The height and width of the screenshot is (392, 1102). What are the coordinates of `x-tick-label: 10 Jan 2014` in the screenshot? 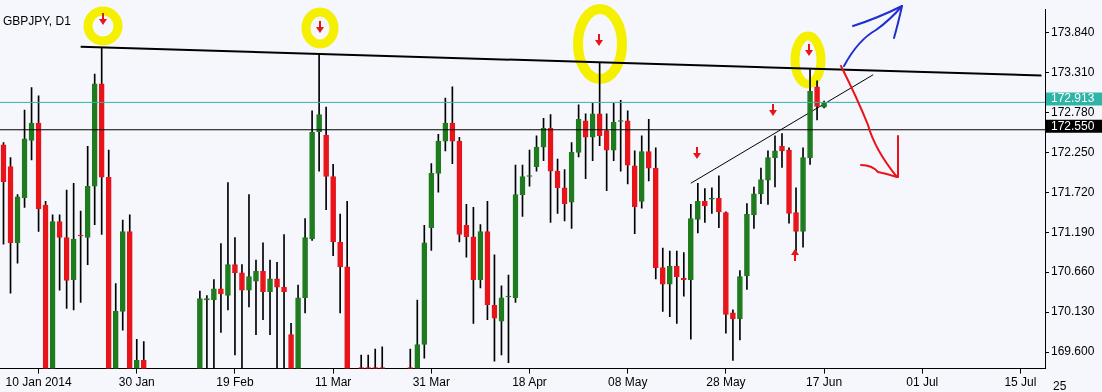 It's located at (38, 382).